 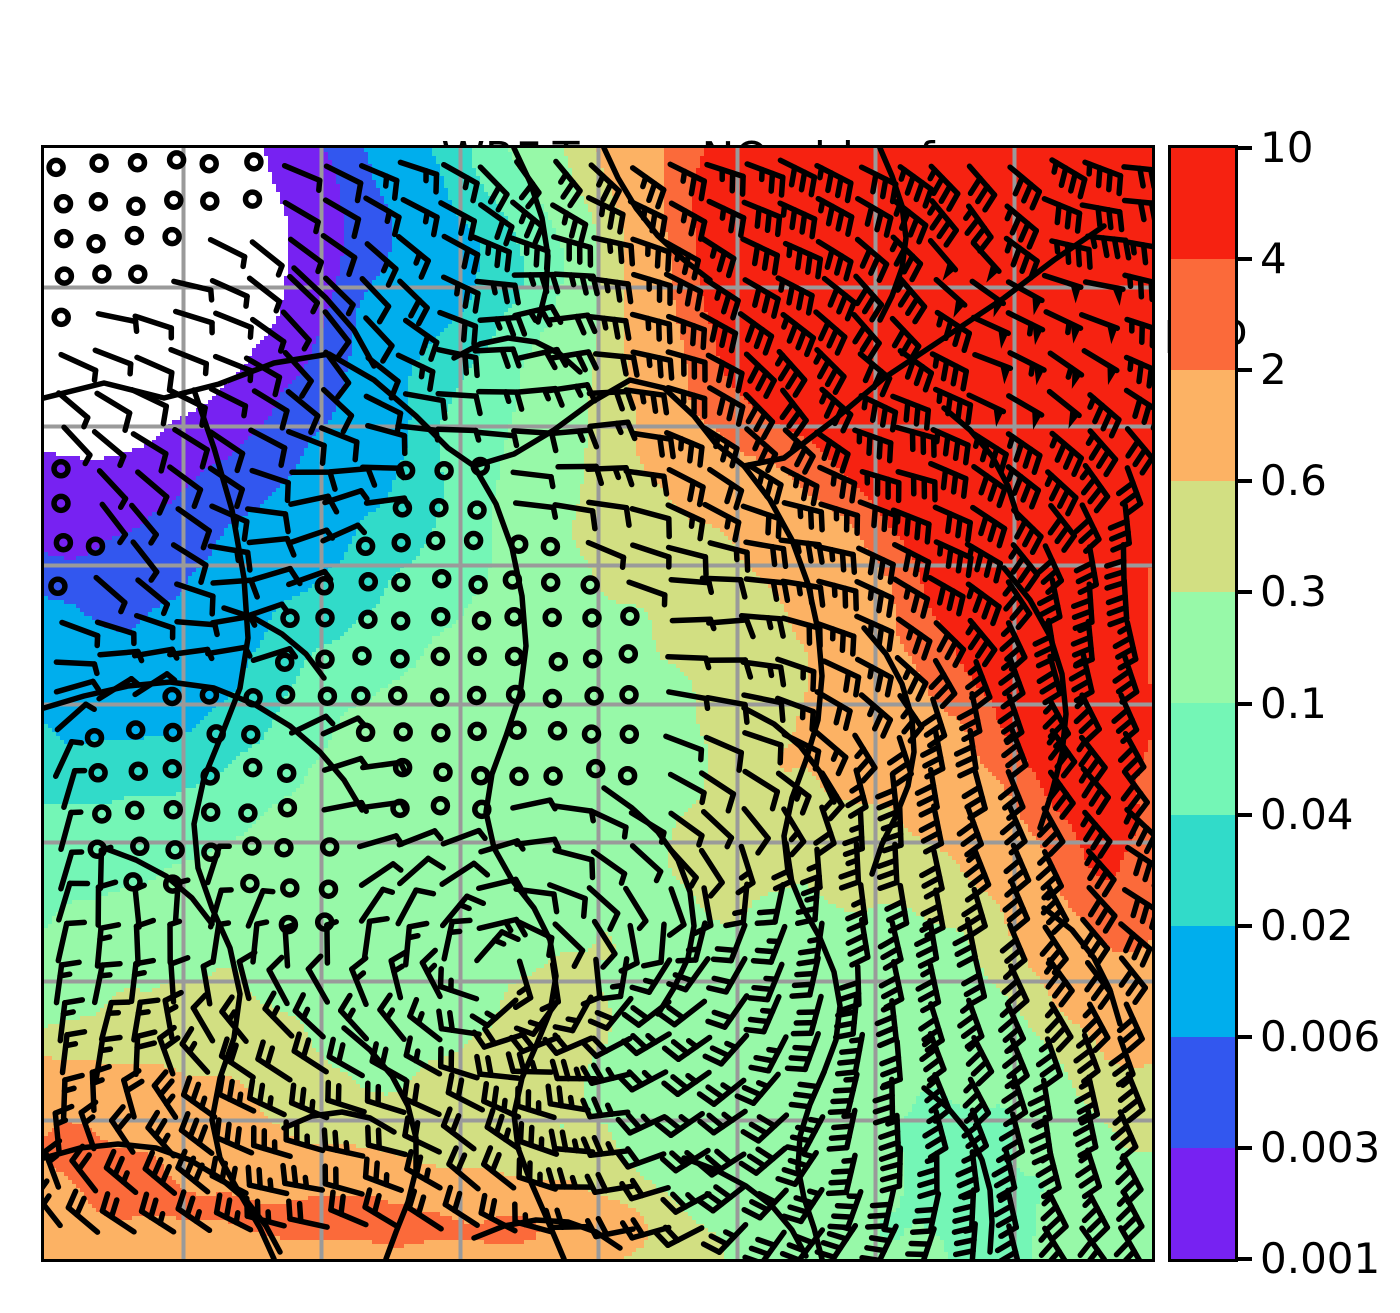 I want to click on colorbar-tick-labels: 10 4 2 0.6 0.3 0.1 0.04 0.02 0.006 0.003 0.001, so click(x=1319, y=703).